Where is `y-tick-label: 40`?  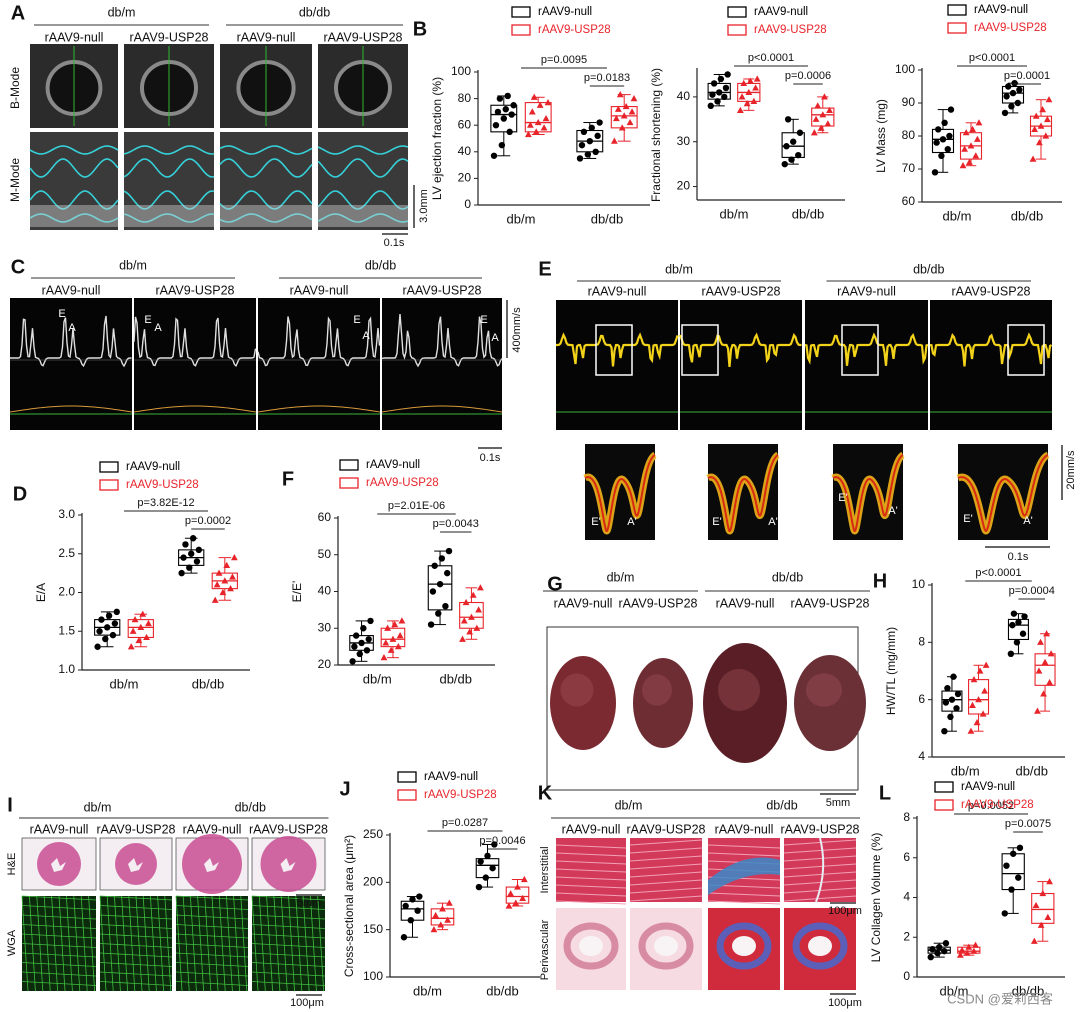 y-tick-label: 40 is located at coordinates (684, 96).